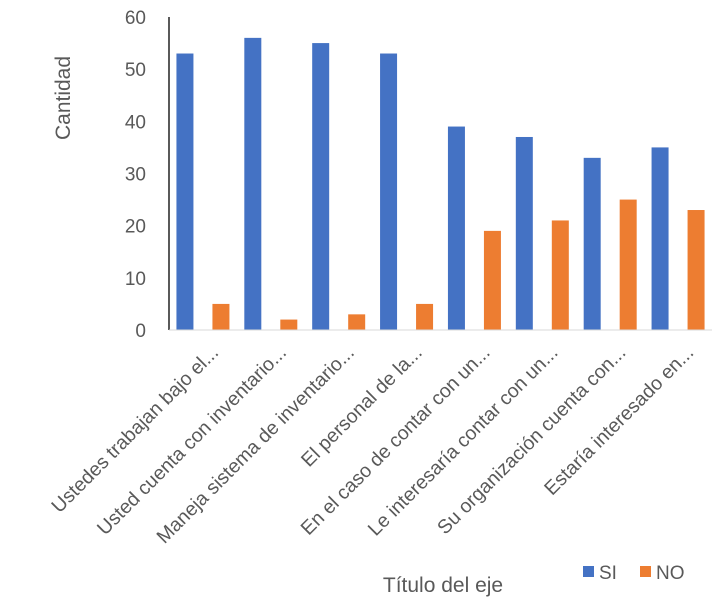  Describe the element at coordinates (634, 573) in the screenshot. I see `legend: SI NO` at that location.